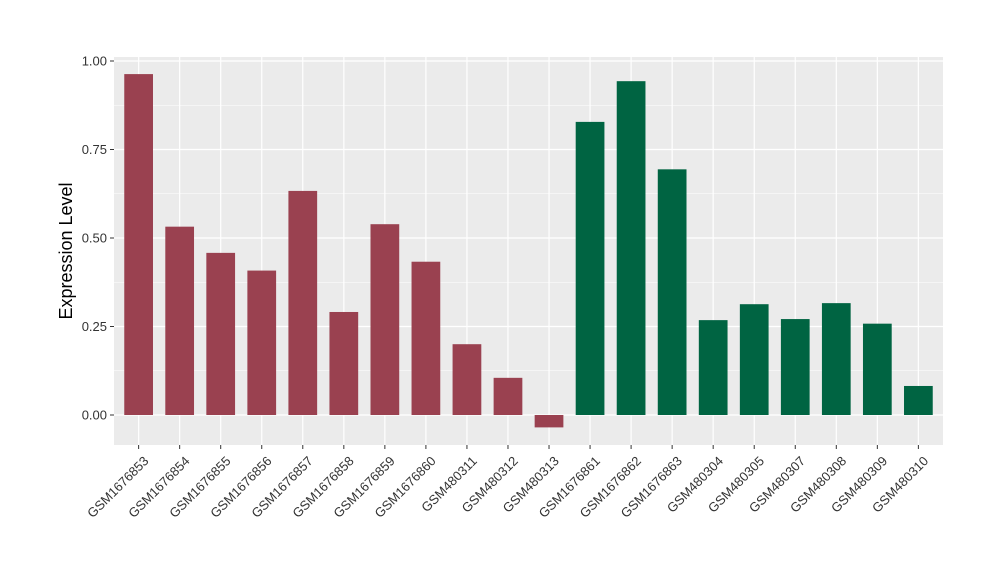  I want to click on bar-GSM1676861, so click(590, 268).